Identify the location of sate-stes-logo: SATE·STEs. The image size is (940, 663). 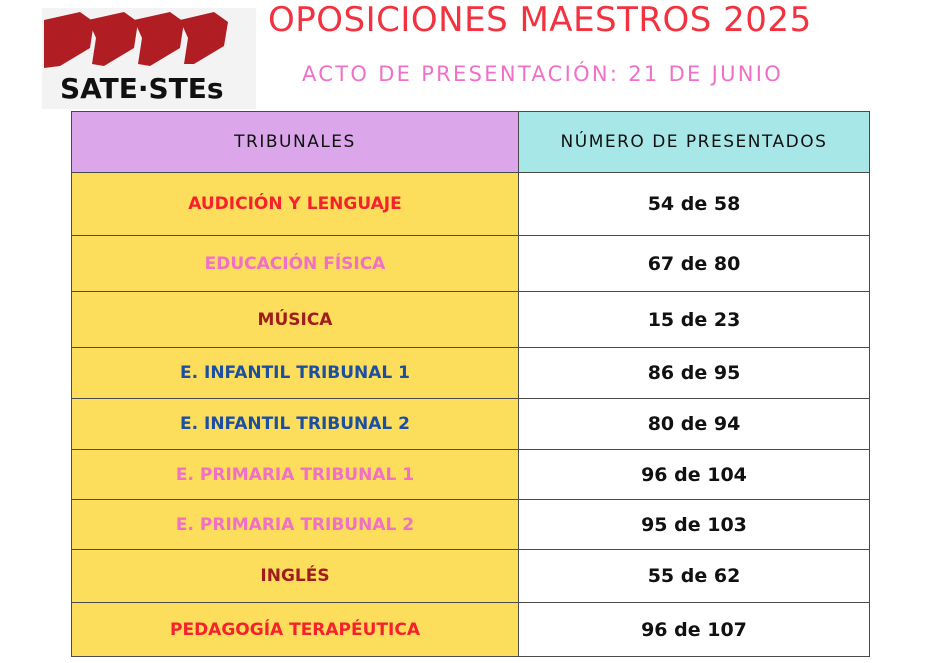
(149, 58).